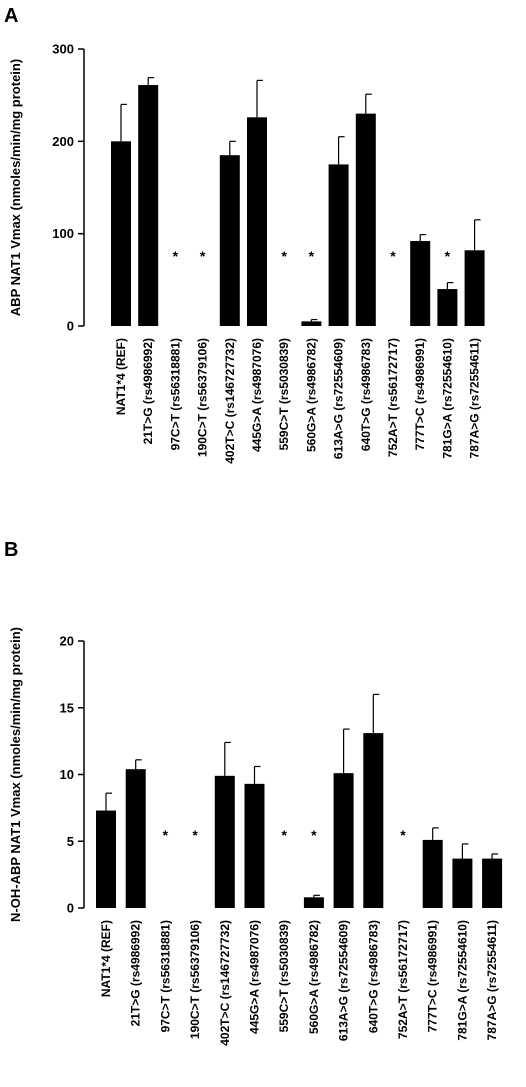 The height and width of the screenshot is (1087, 526). What do you see at coordinates (63, 141) in the screenshot?
I see `y-tick-label: 200` at bounding box center [63, 141].